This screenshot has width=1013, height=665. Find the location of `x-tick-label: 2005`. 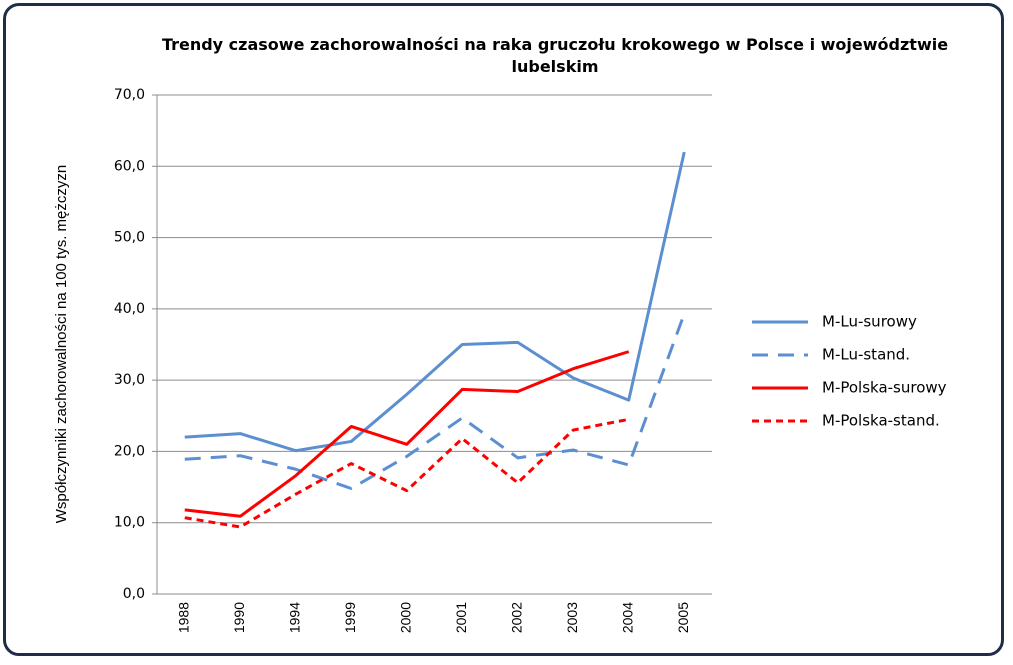

x-tick-label: 2005 is located at coordinates (683, 617).